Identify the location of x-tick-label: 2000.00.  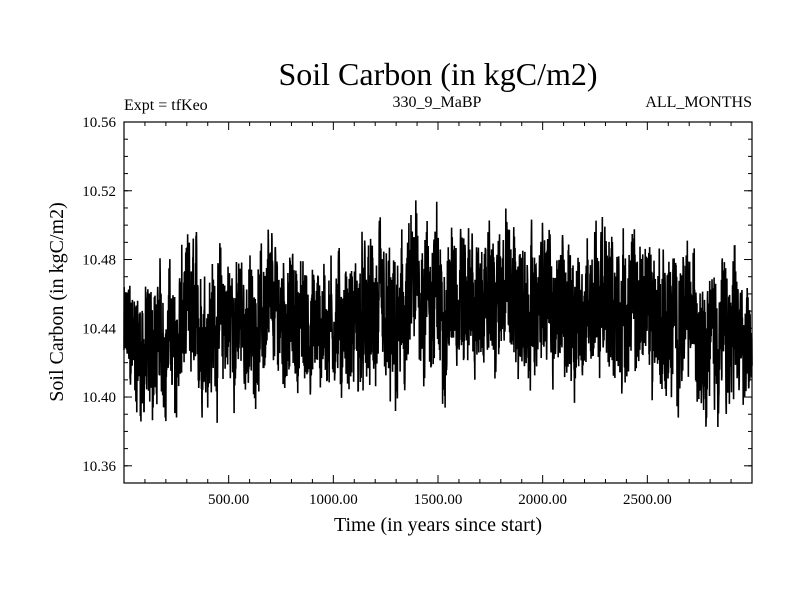
(542, 500).